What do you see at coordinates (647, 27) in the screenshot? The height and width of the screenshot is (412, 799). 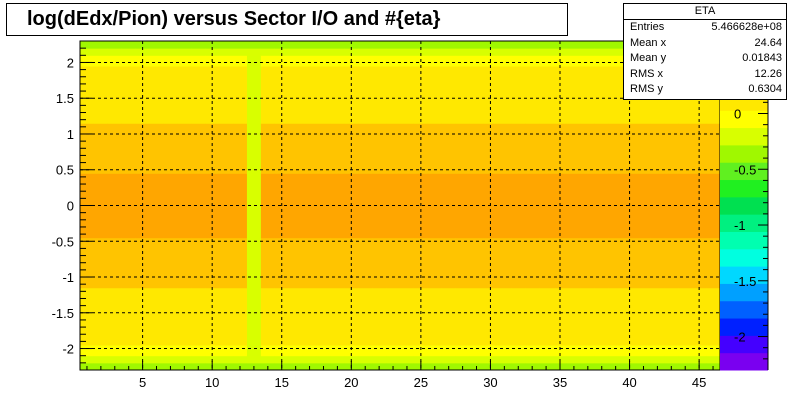 I see `stats-label: Entries` at bounding box center [647, 27].